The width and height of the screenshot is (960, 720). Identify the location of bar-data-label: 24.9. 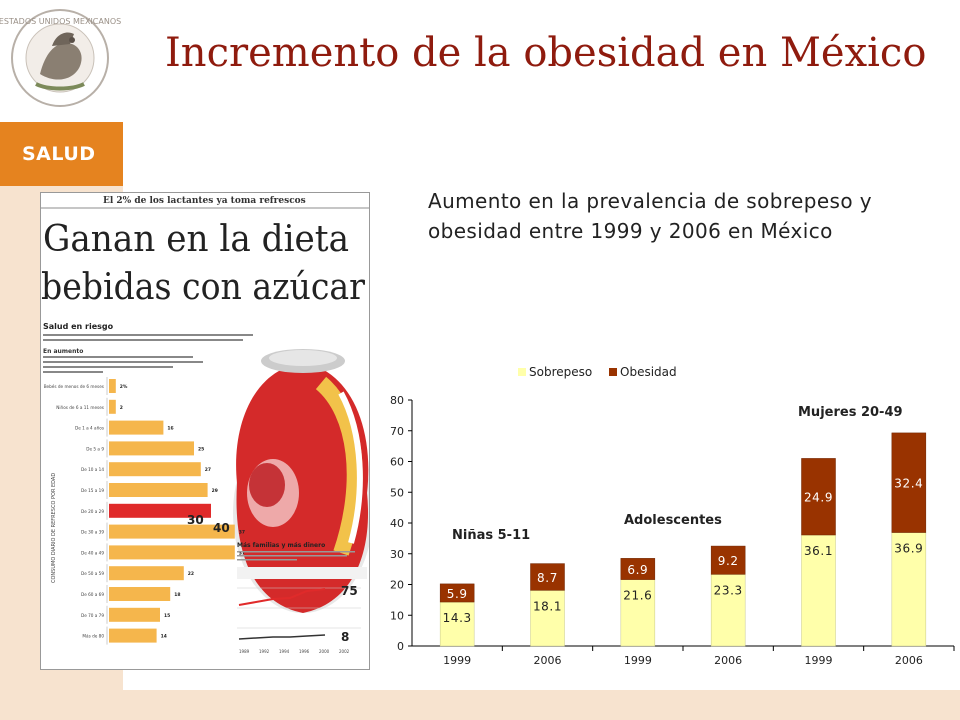
(818, 498).